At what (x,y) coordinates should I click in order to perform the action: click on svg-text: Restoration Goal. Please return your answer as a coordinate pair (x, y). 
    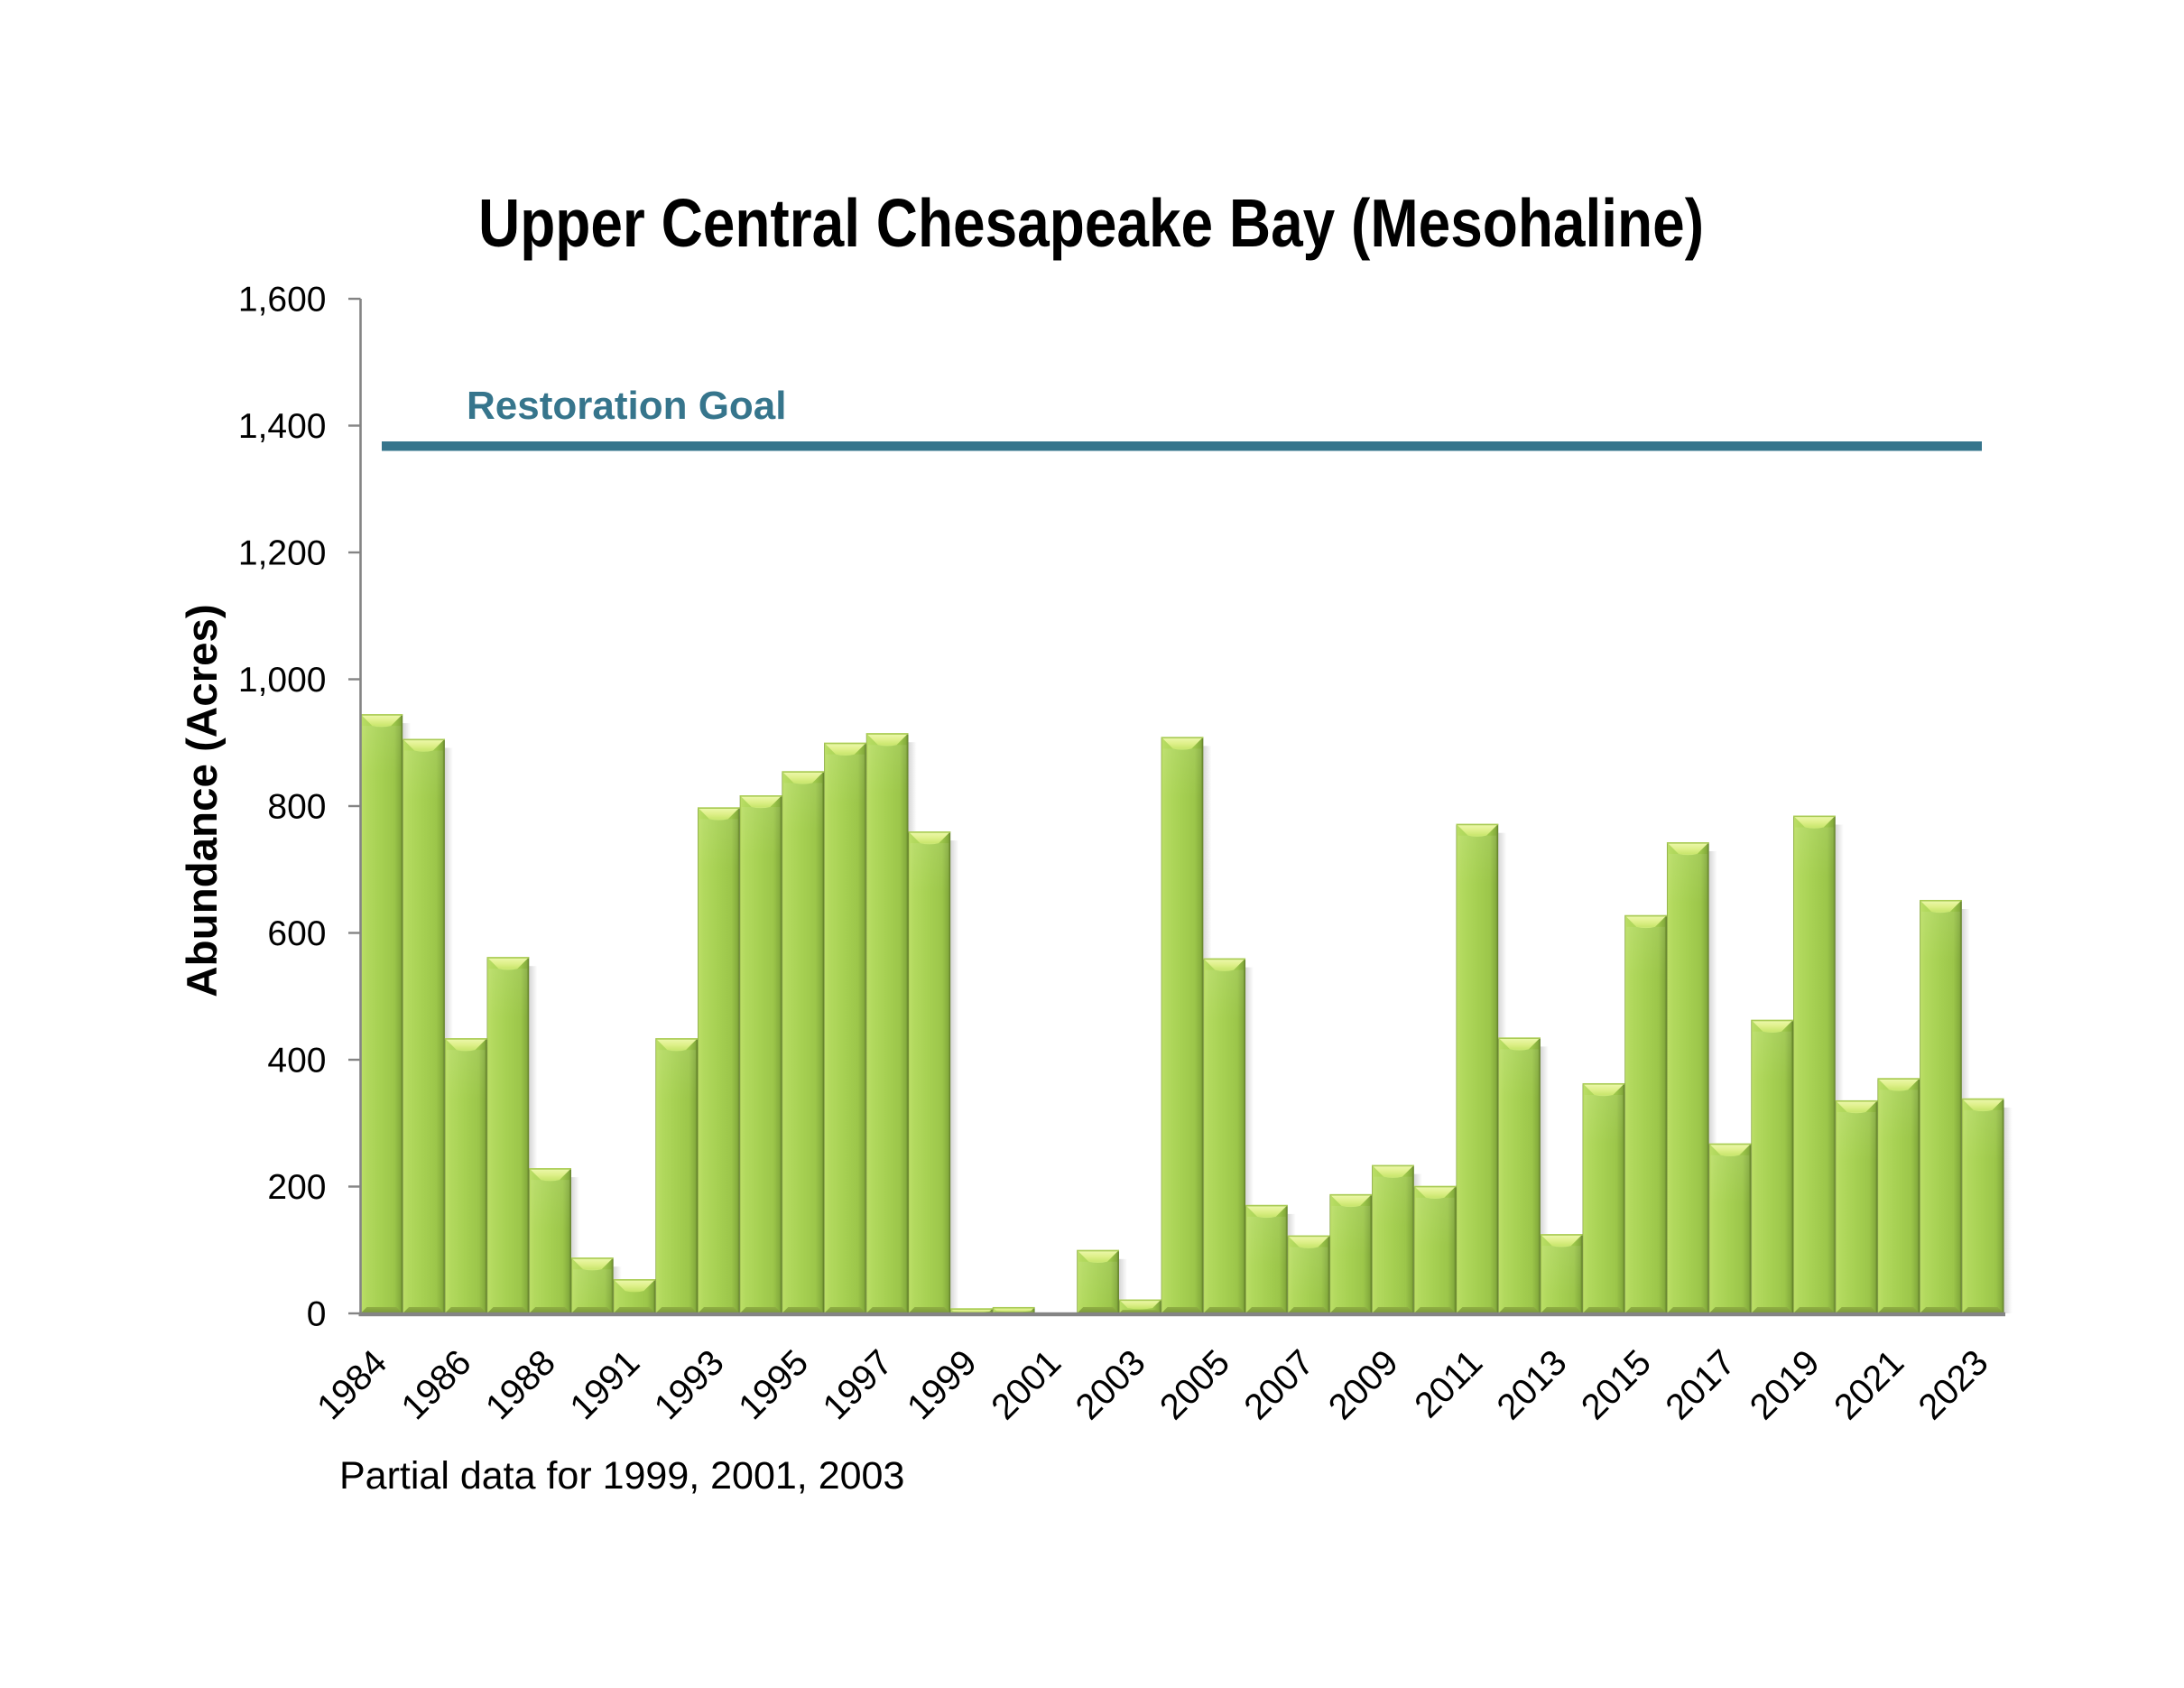
    Looking at the image, I should click on (627, 406).